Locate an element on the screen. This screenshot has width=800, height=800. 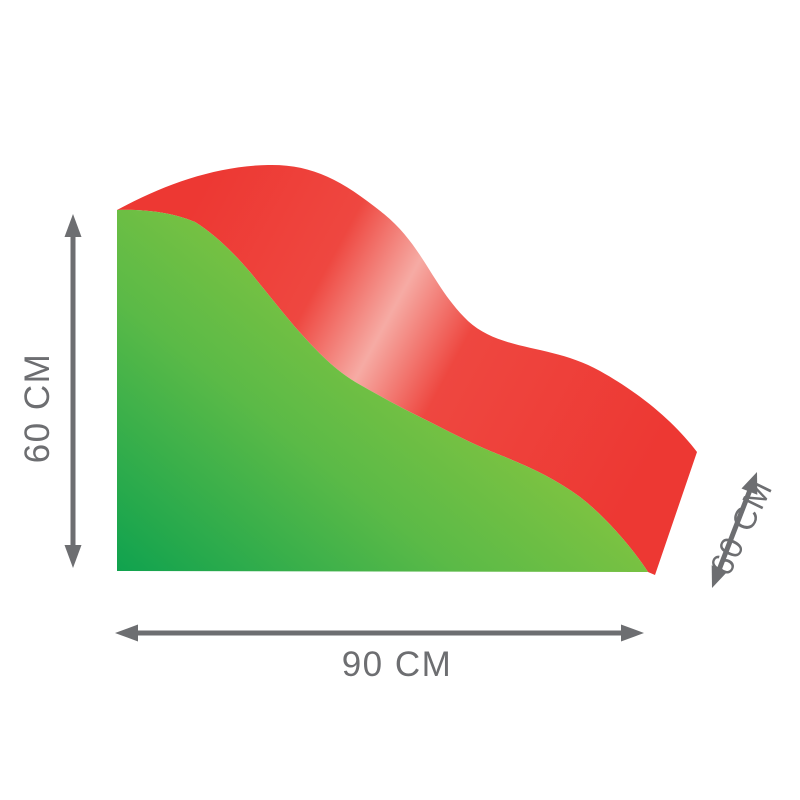
width-dimension-arrow is located at coordinates (379, 633).